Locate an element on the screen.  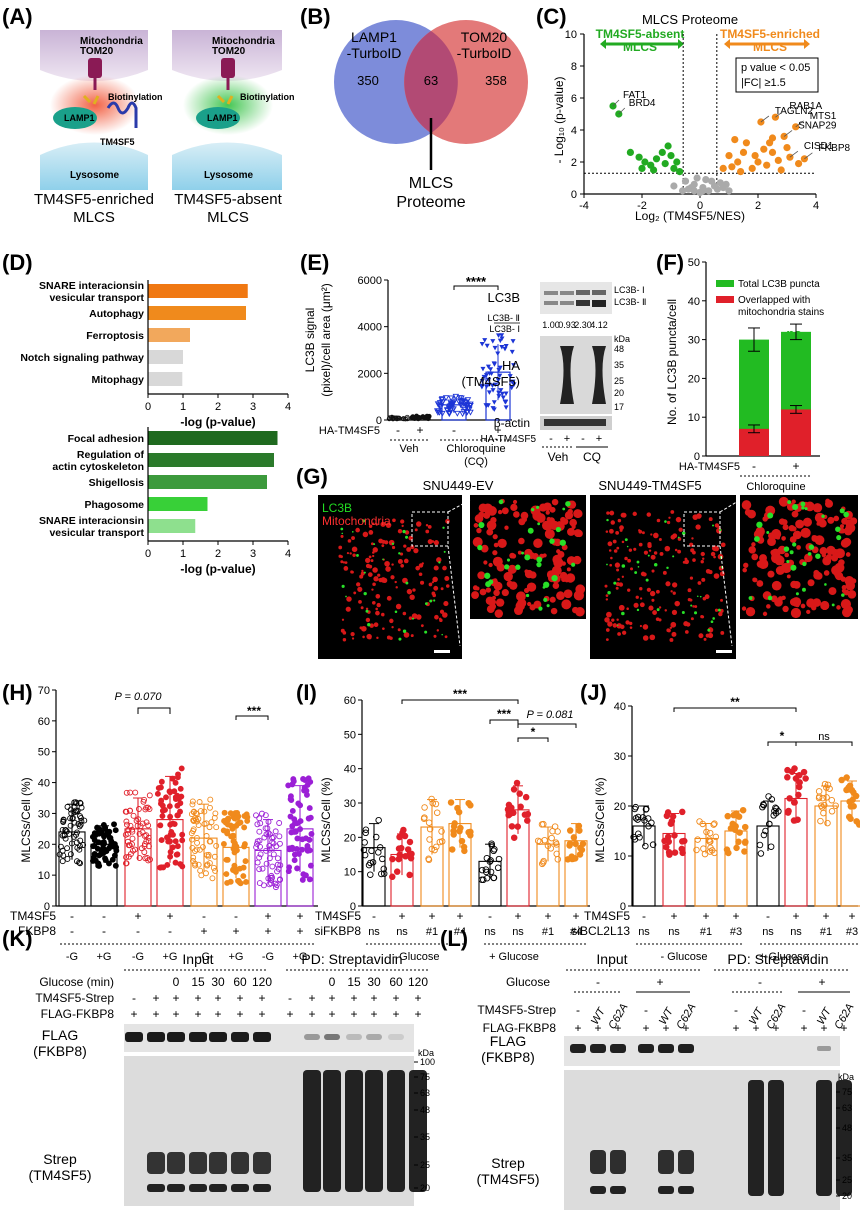
j-ylabel: MLCSs/Cell (%) is located at coordinates (600, 819).